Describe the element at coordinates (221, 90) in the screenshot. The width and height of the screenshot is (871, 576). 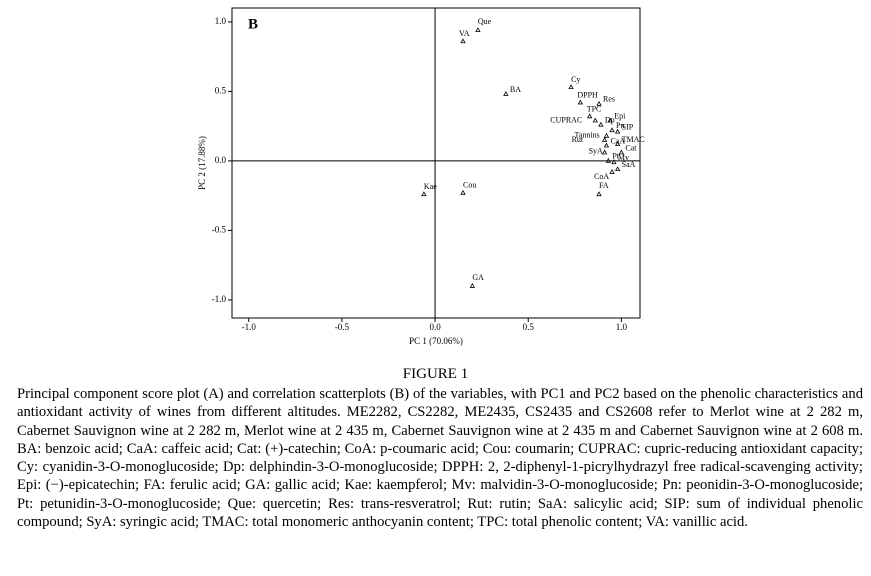
I see `y-tick-label: 0.5` at that location.